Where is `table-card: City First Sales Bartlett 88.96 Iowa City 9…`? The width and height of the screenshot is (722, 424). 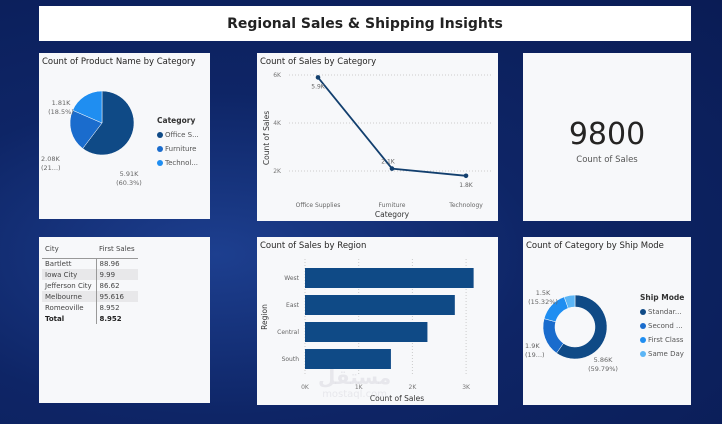 table-card: City First Sales Bartlett 88.96 Iowa City 9… is located at coordinates (124, 320).